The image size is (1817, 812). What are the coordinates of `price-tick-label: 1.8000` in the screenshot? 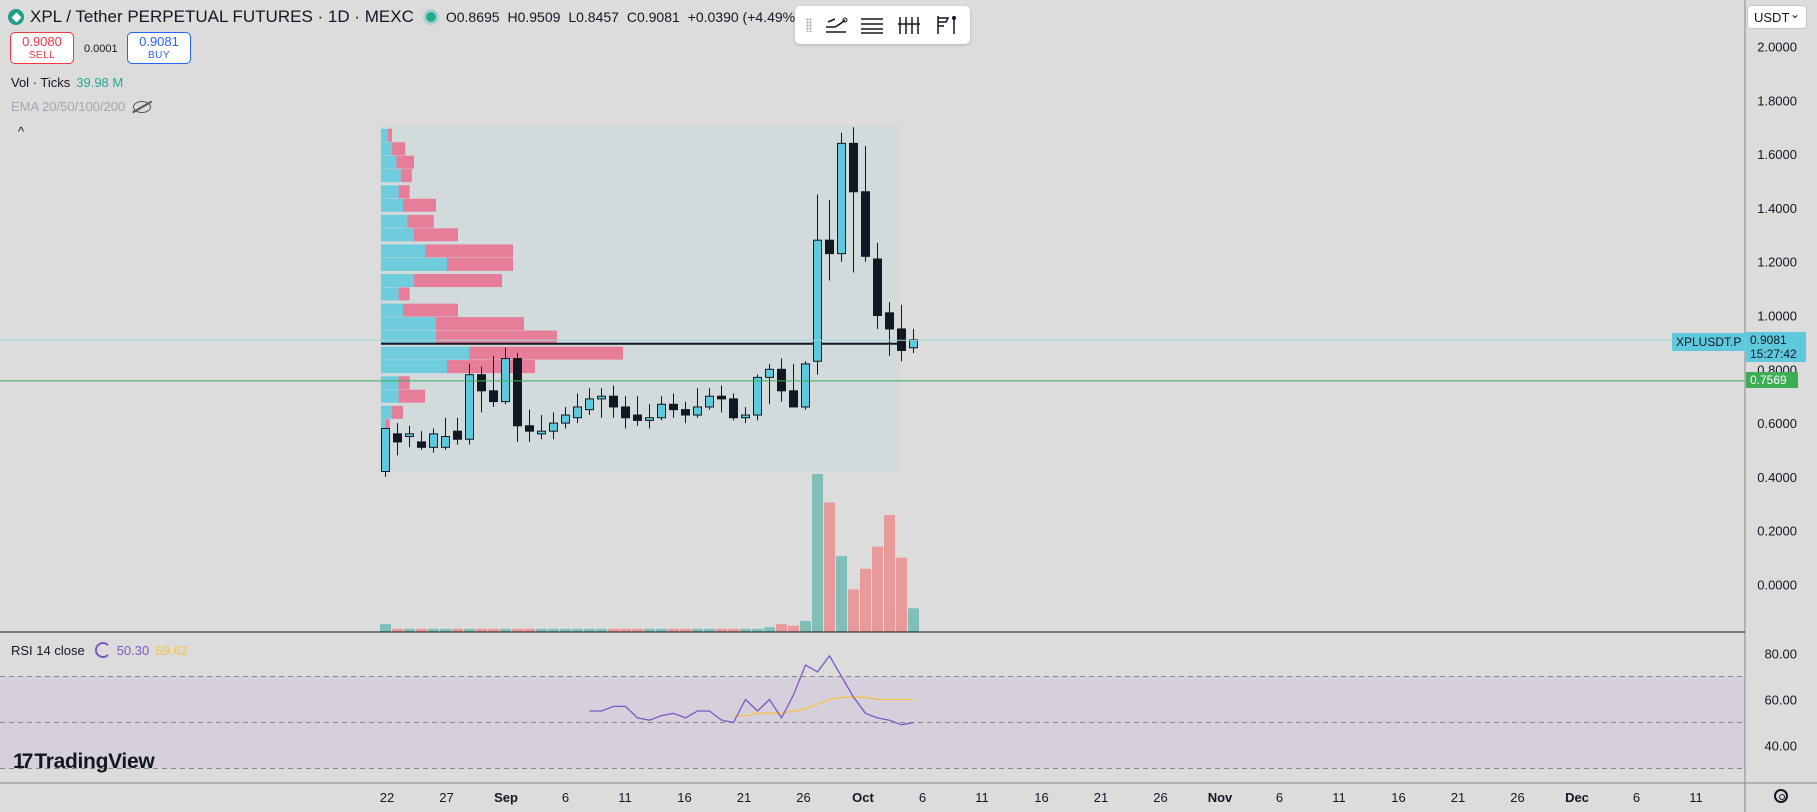 It's located at (1777, 100).